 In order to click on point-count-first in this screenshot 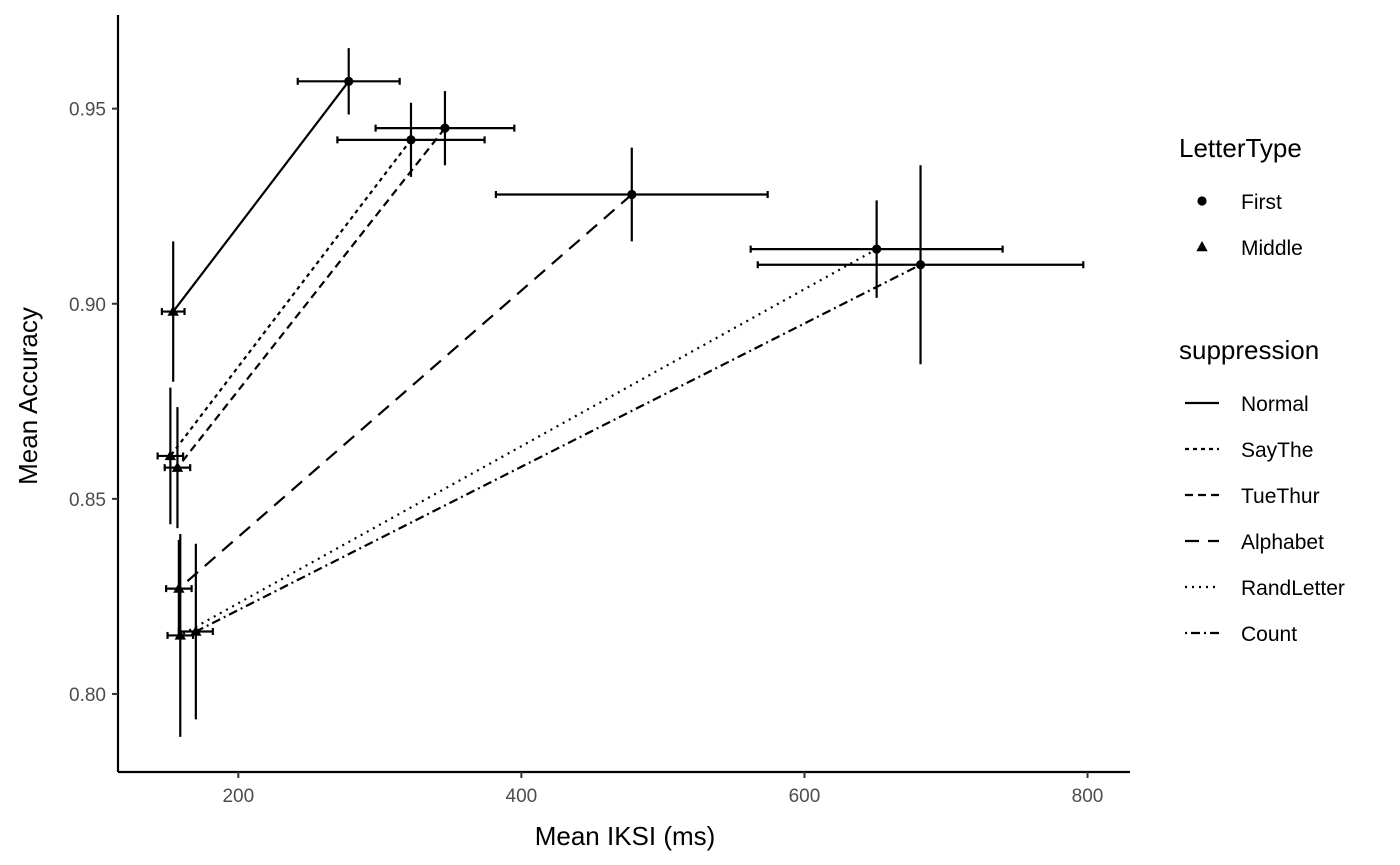, I will do `click(920, 265)`.